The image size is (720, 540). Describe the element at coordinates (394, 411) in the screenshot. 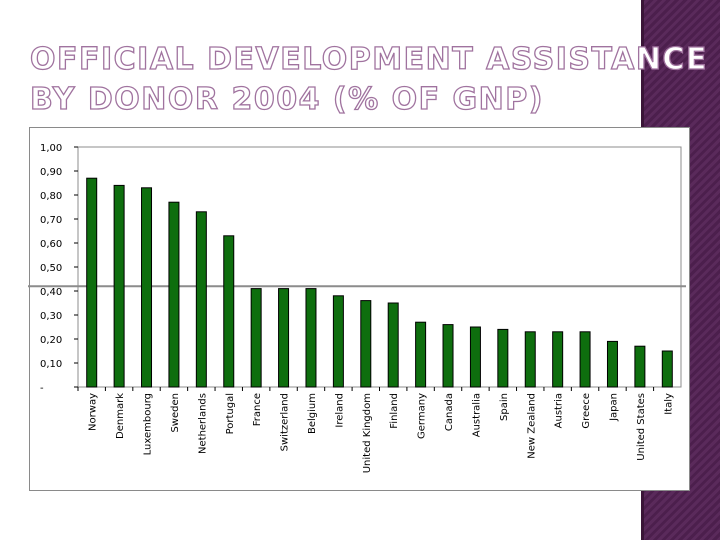

I see `x-category-label: Finland` at that location.